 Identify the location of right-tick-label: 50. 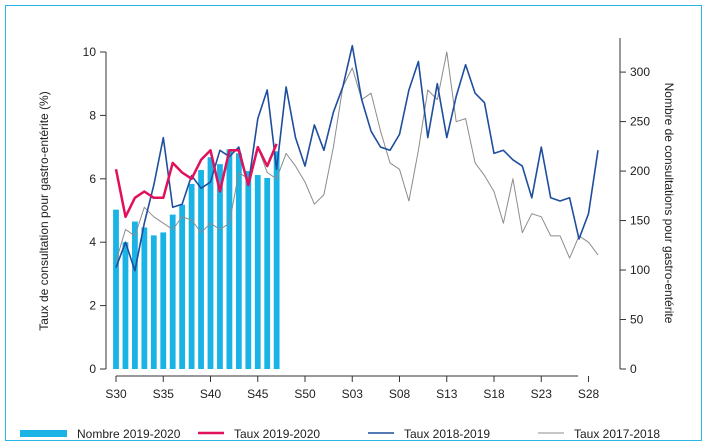
(637, 320).